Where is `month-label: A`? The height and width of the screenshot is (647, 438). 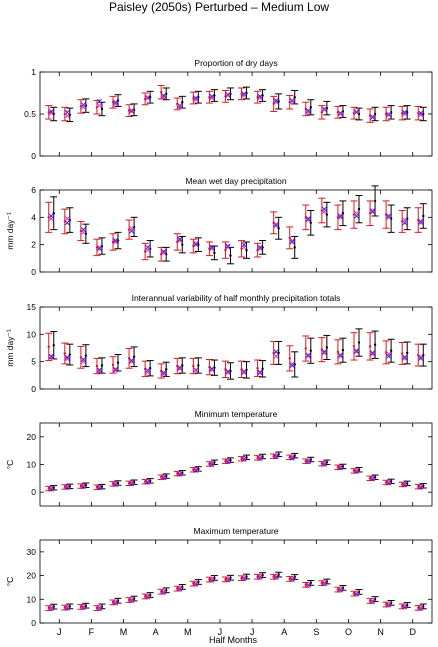
month-label: A is located at coordinates (284, 632).